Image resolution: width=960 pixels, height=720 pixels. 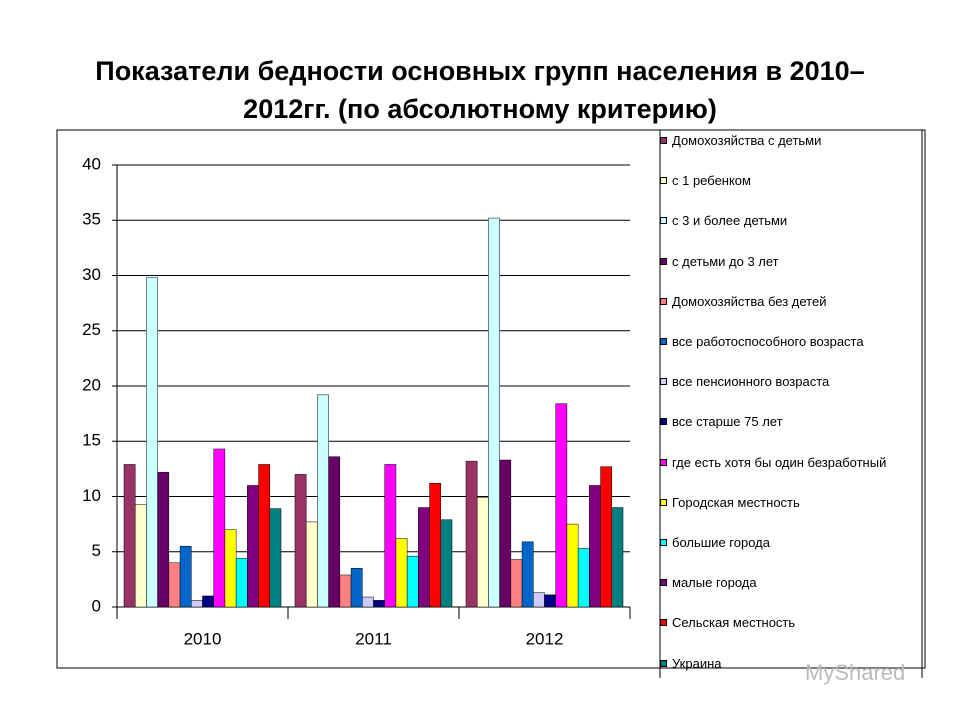 What do you see at coordinates (727, 422) in the screenshot?
I see `legend-label: все старше 75 лет` at bounding box center [727, 422].